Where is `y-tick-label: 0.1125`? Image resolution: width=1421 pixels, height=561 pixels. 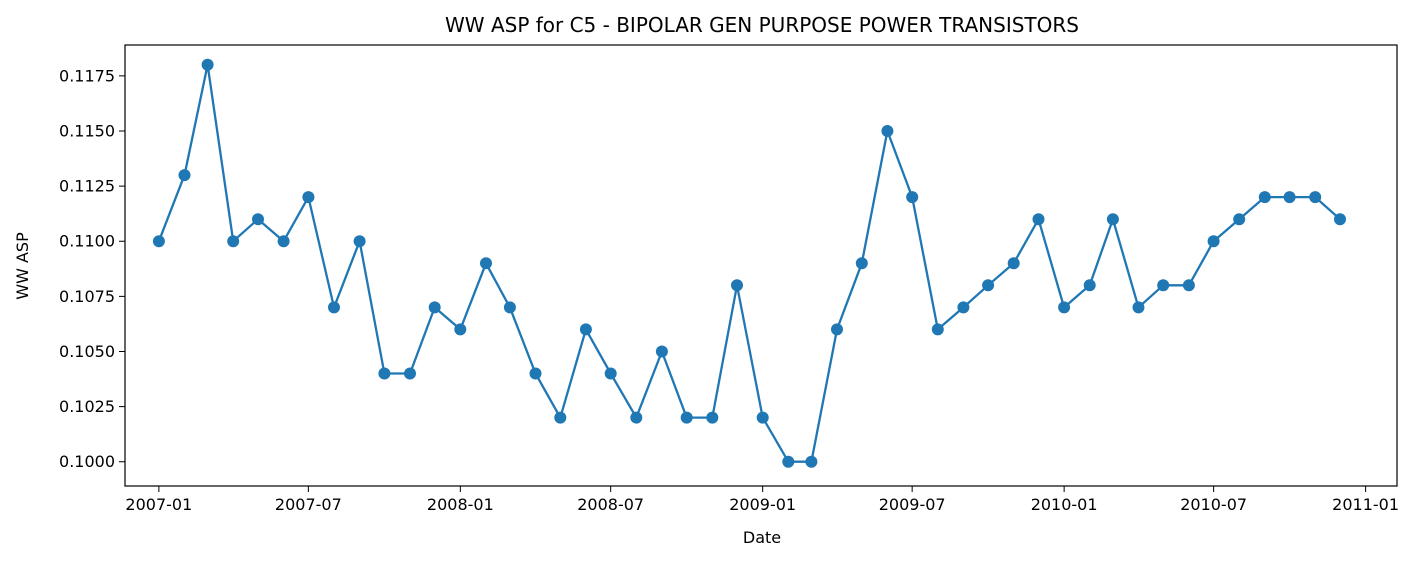 y-tick-label: 0.1125 is located at coordinates (87, 186).